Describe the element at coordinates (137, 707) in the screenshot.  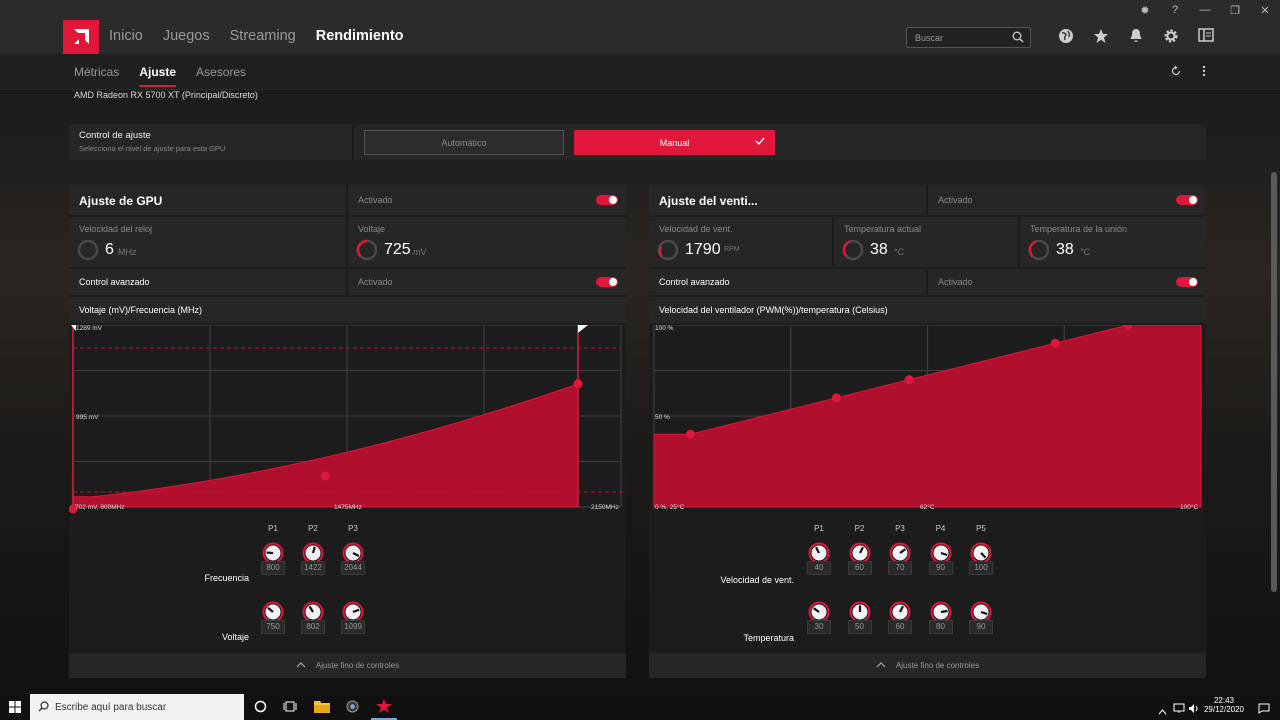
I see `taskbar-search-input: Escribe aquí para buscar` at that location.